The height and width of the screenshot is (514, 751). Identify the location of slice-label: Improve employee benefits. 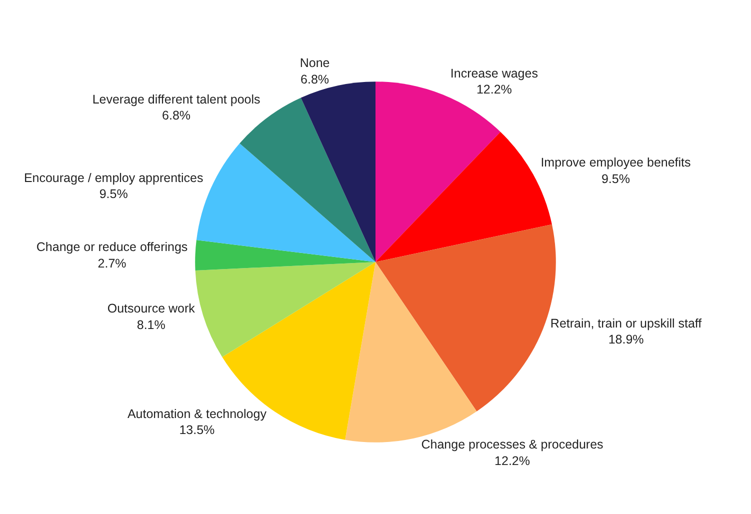
(615, 163).